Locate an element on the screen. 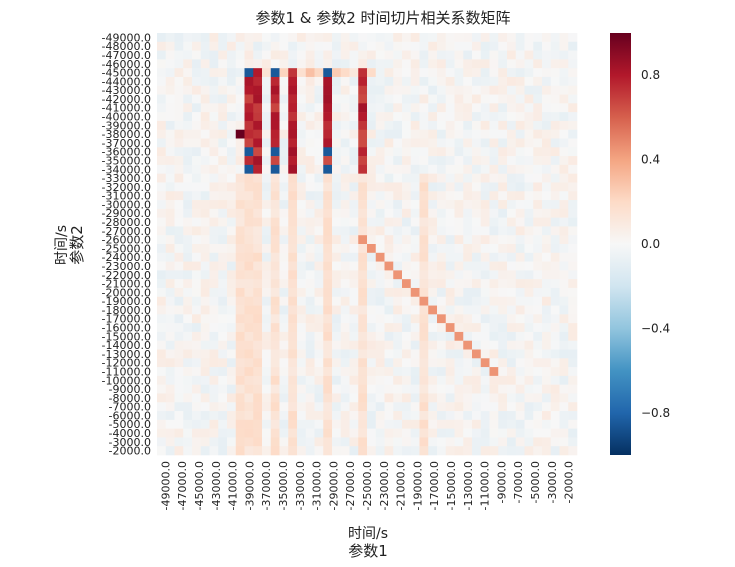 This screenshot has height=567, width=735. x-tick-label: -23000.0 is located at coordinates (384, 485).